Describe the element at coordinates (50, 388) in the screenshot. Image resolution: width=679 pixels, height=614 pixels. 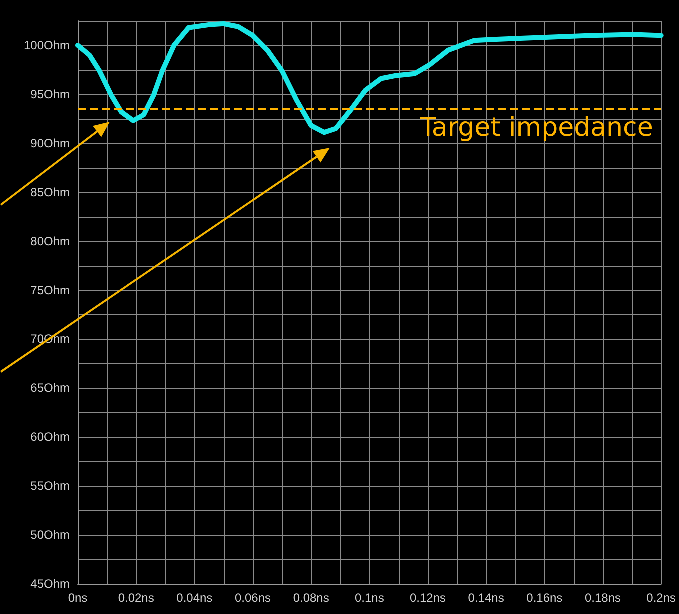
I see `y-tick-label: 65Ohm` at that location.